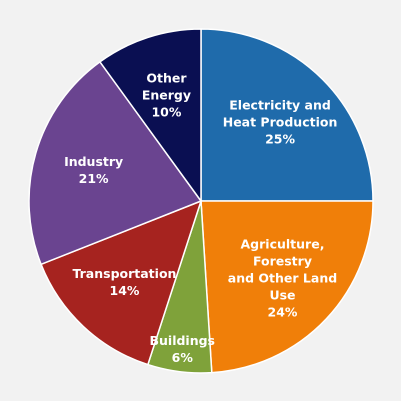  Describe the element at coordinates (280, 113) in the screenshot. I see `category-label: Electricity and Heat Production` at that location.